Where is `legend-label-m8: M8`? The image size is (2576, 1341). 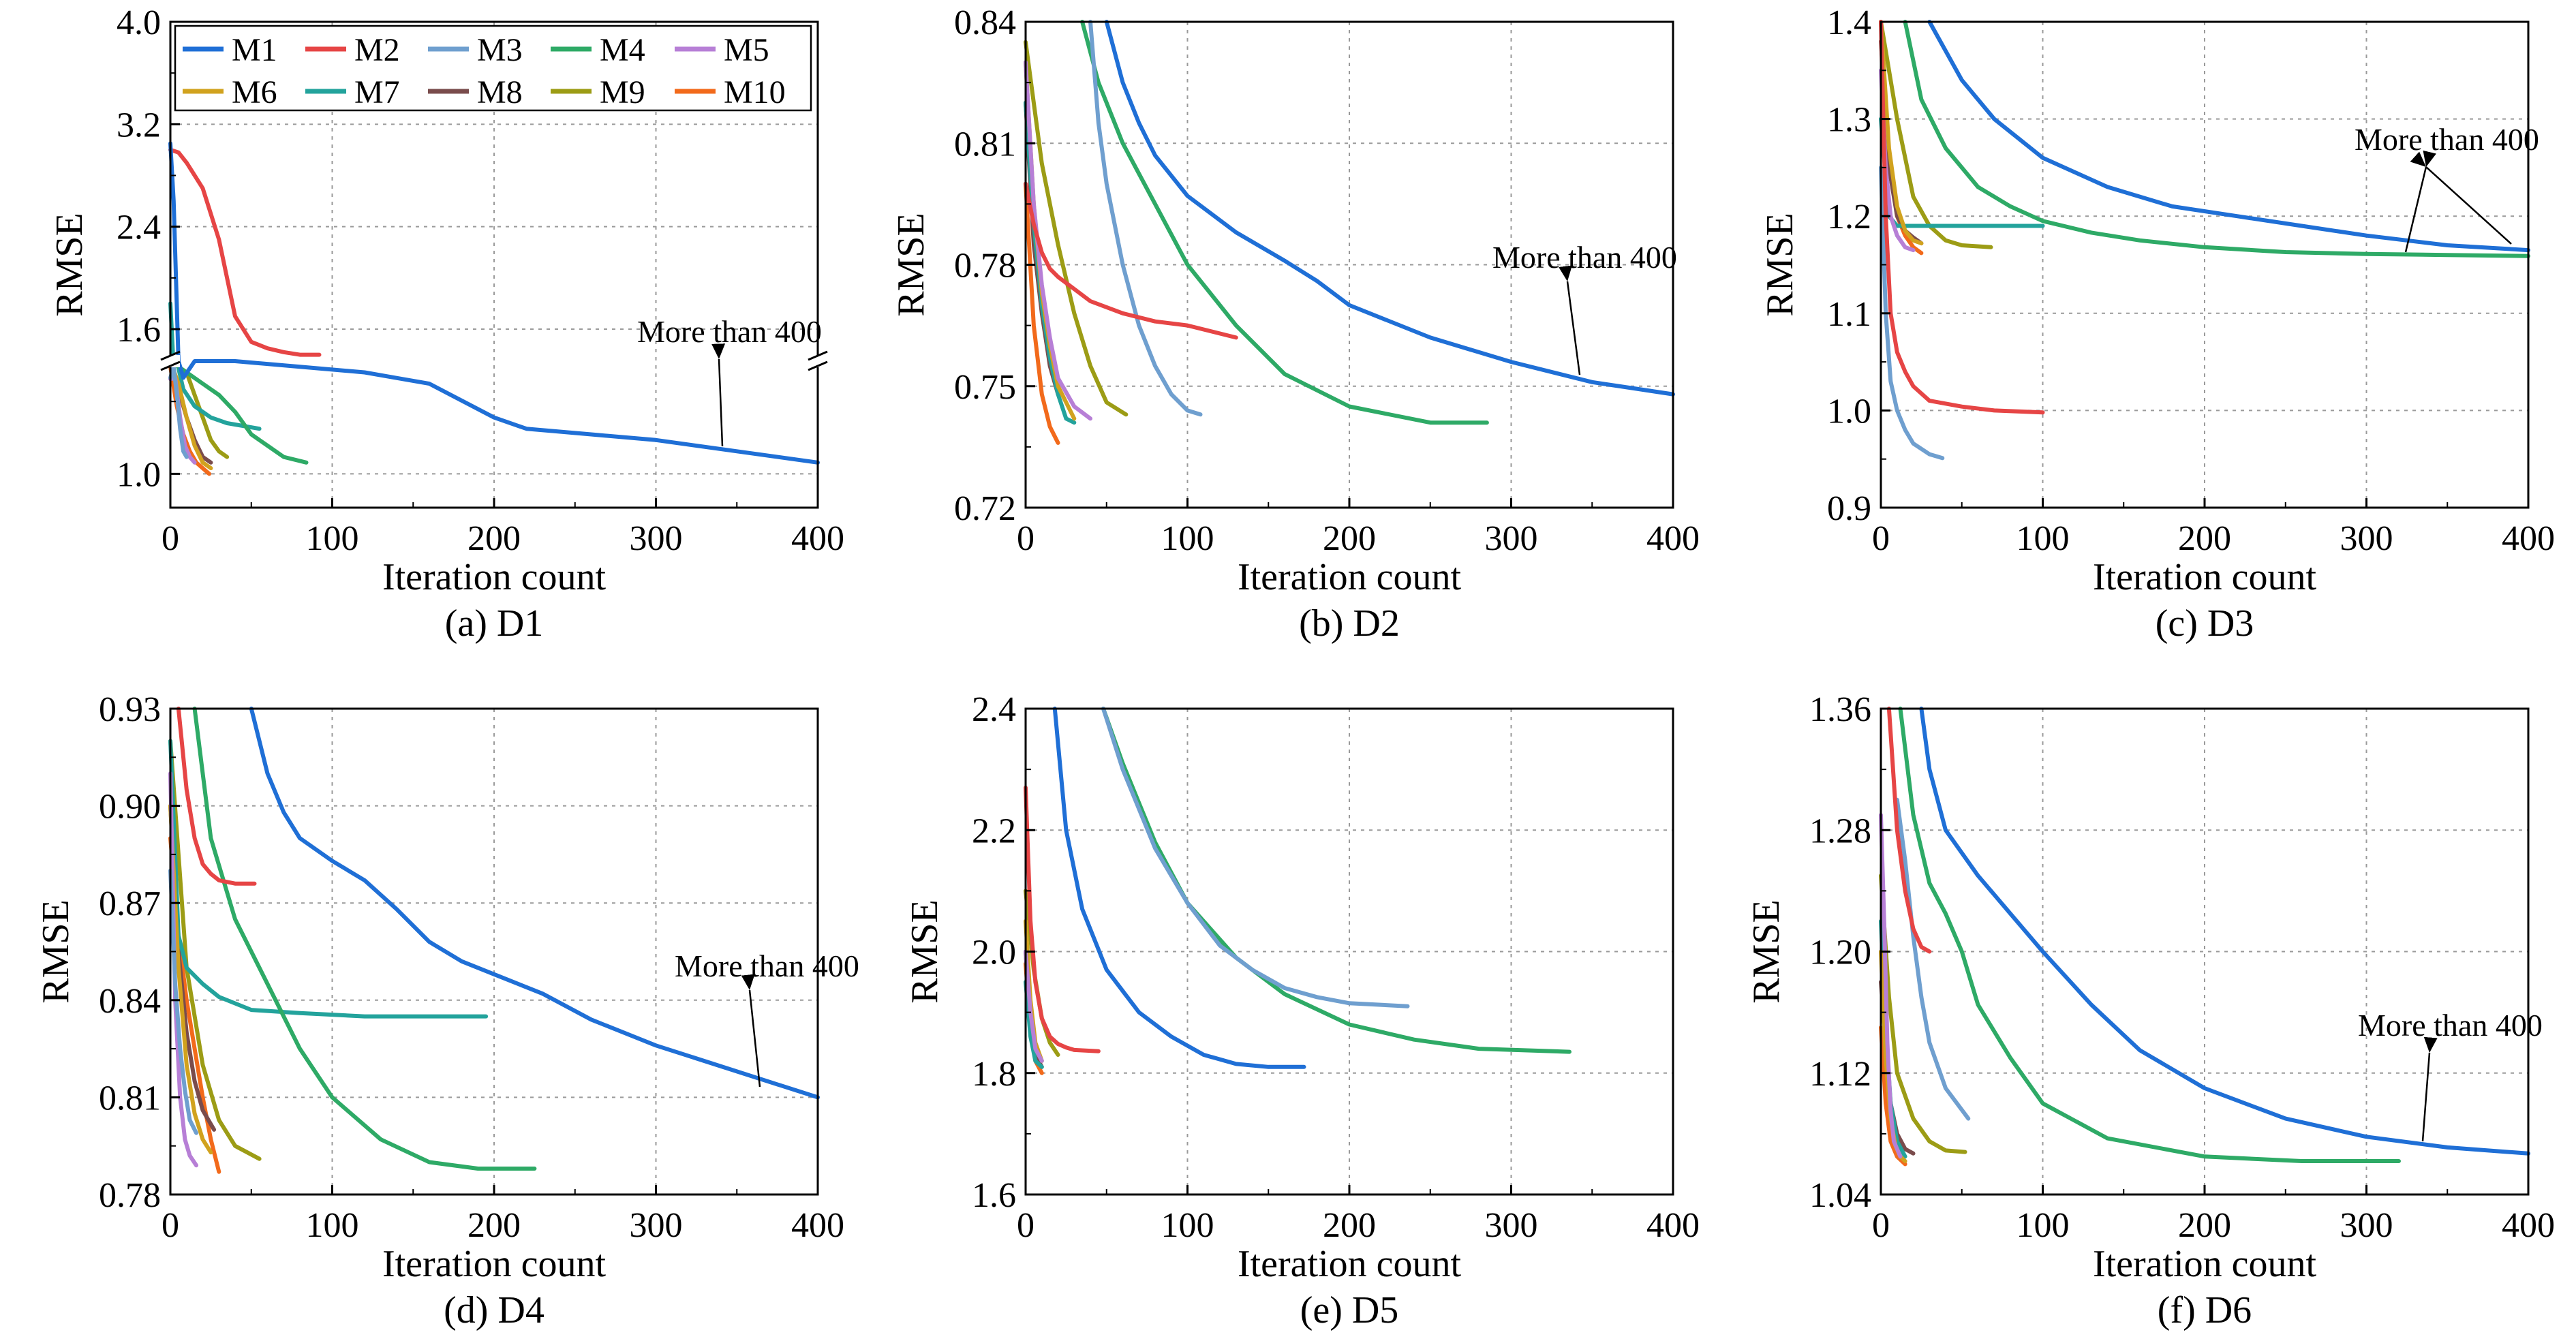
legend-label-m8: M8 is located at coordinates (500, 92).